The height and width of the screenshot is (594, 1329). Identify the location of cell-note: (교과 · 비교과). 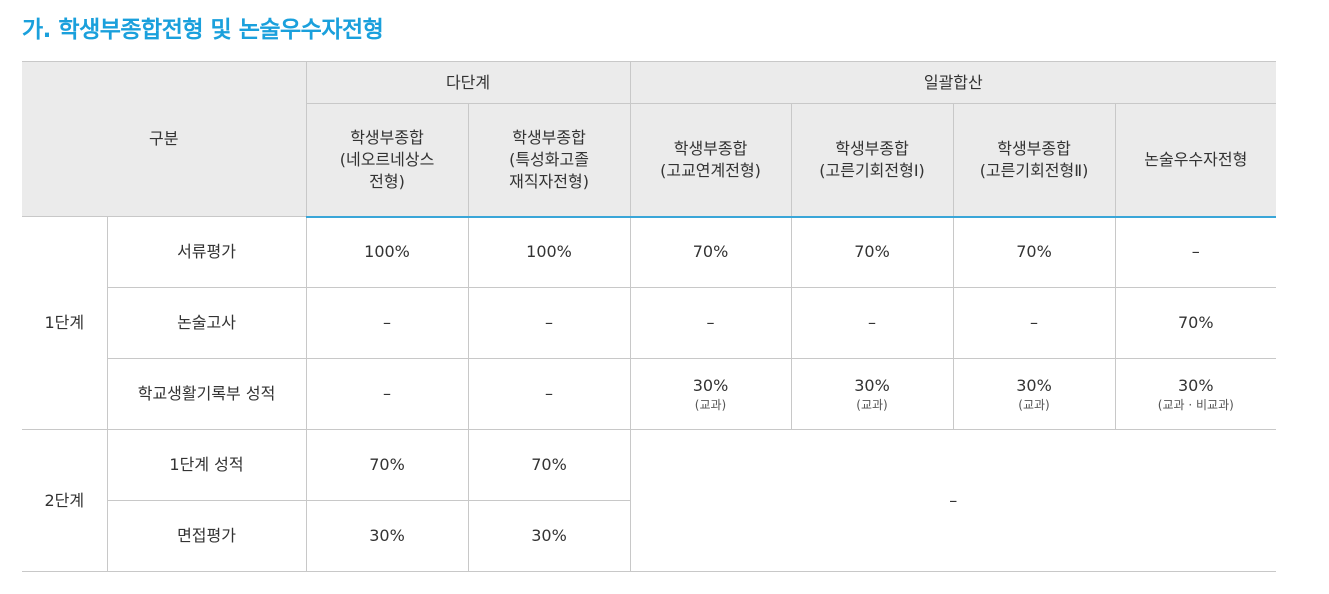
(1195, 405).